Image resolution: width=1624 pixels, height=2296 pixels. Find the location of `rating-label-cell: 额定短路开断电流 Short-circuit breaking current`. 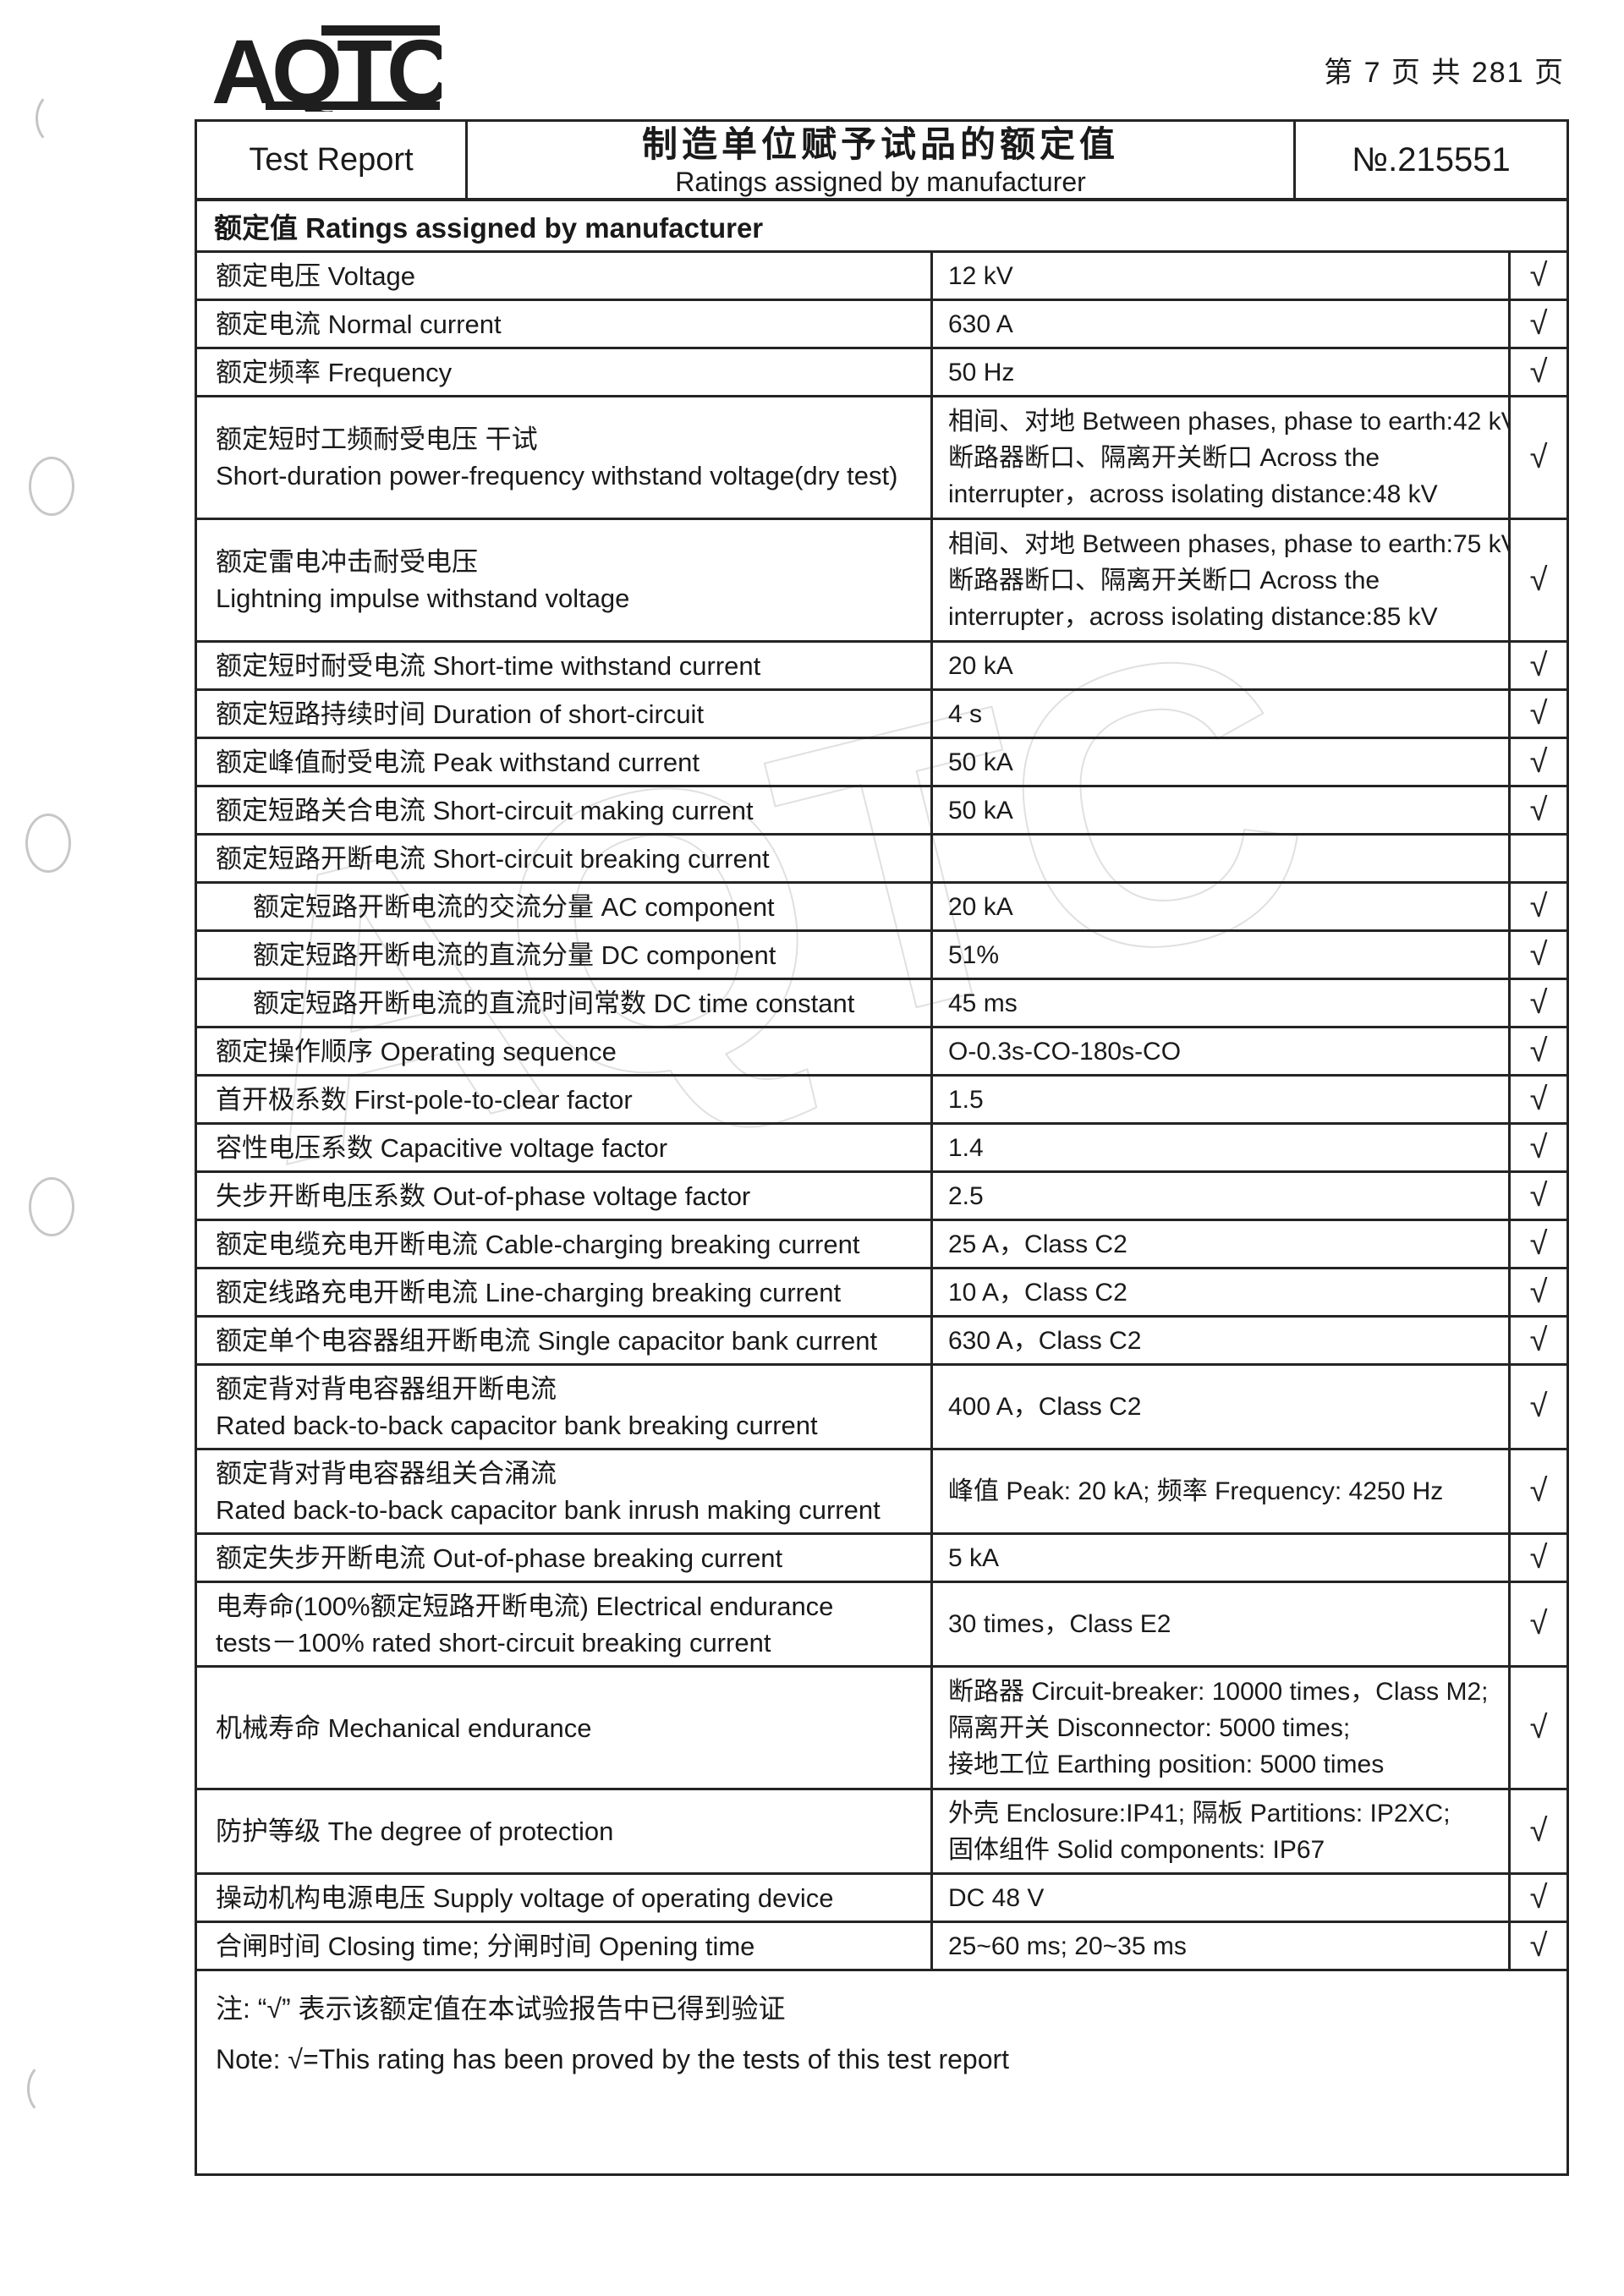

rating-label-cell: 额定短路开断电流 Short-circuit breaking current is located at coordinates (564, 859).